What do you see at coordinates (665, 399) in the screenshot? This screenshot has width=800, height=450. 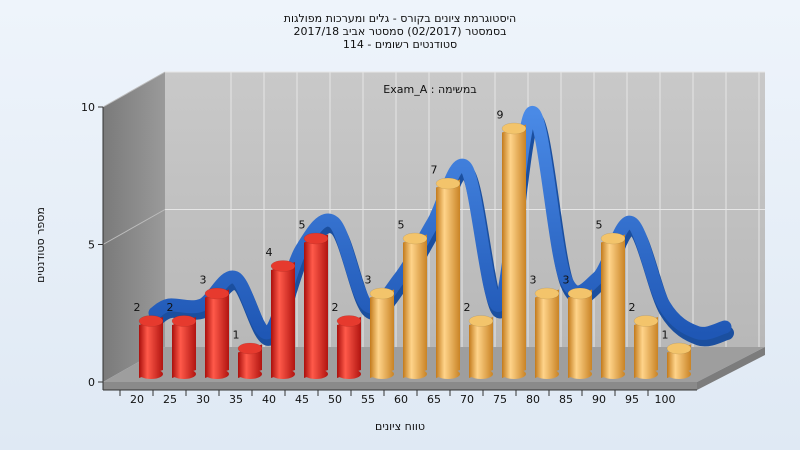 I see `x-tick-label: 100` at bounding box center [665, 399].